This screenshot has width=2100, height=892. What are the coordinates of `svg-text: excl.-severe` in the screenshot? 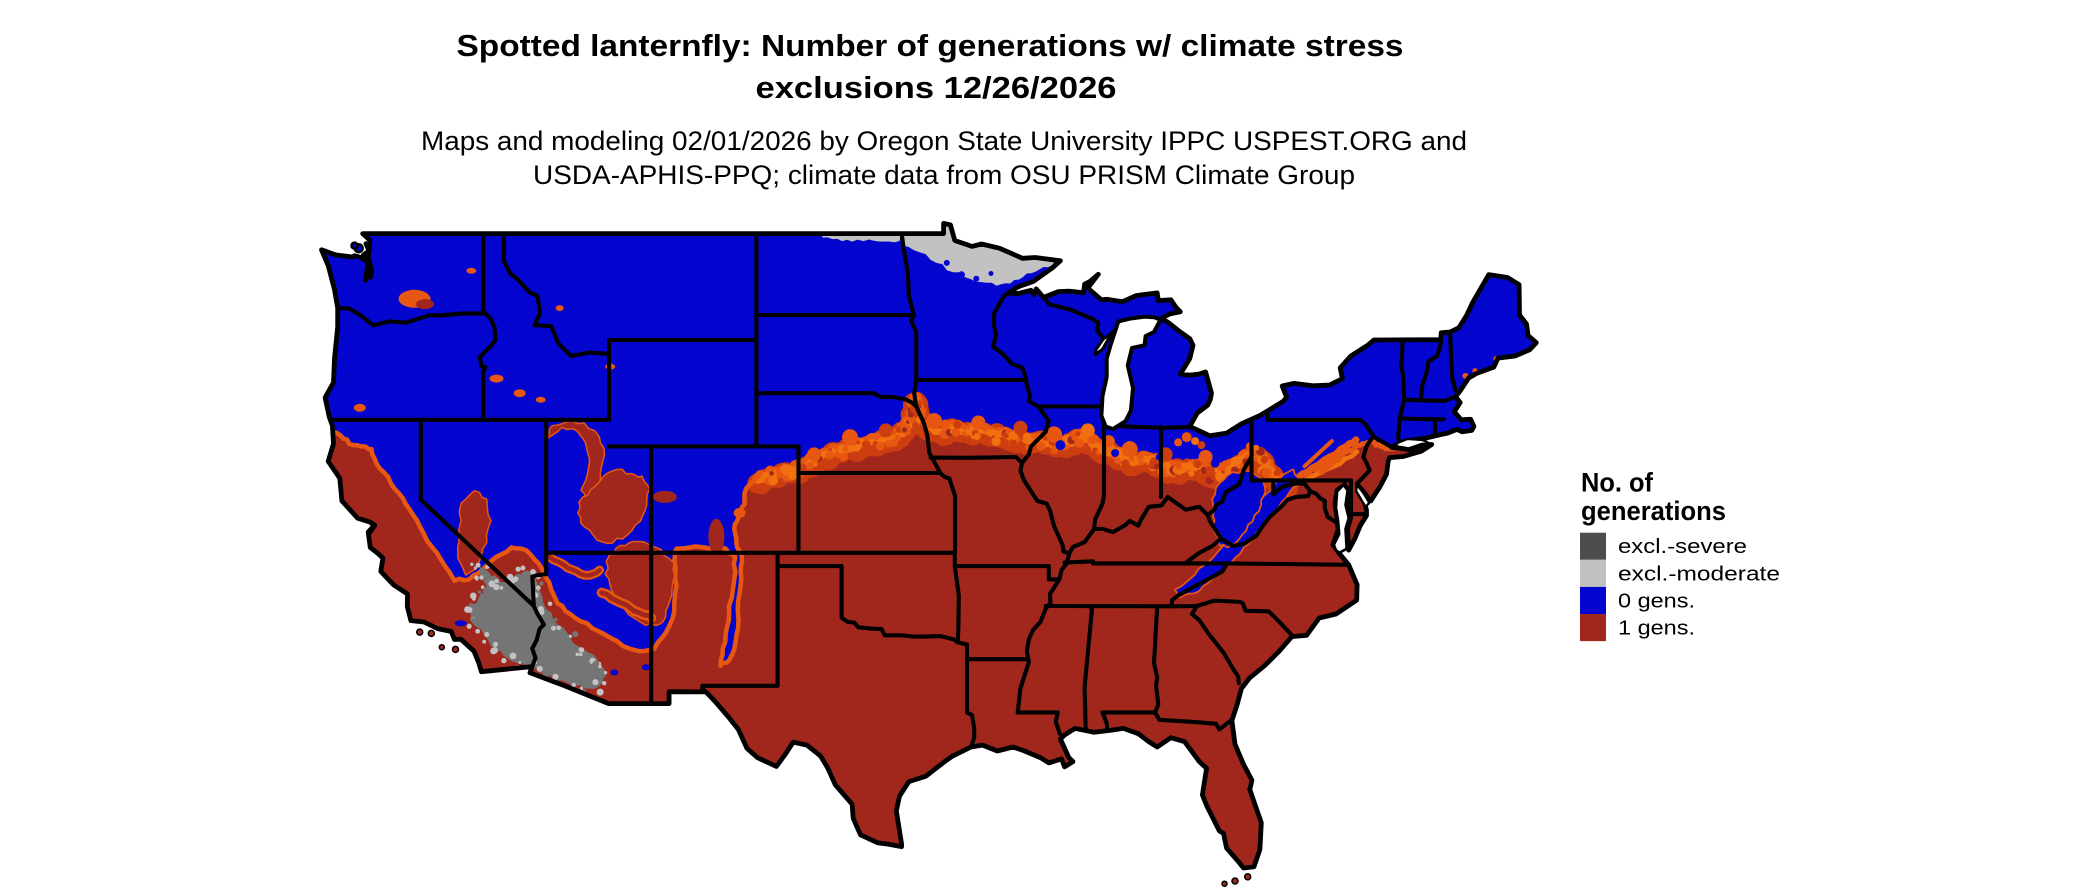 It's located at (1682, 546).